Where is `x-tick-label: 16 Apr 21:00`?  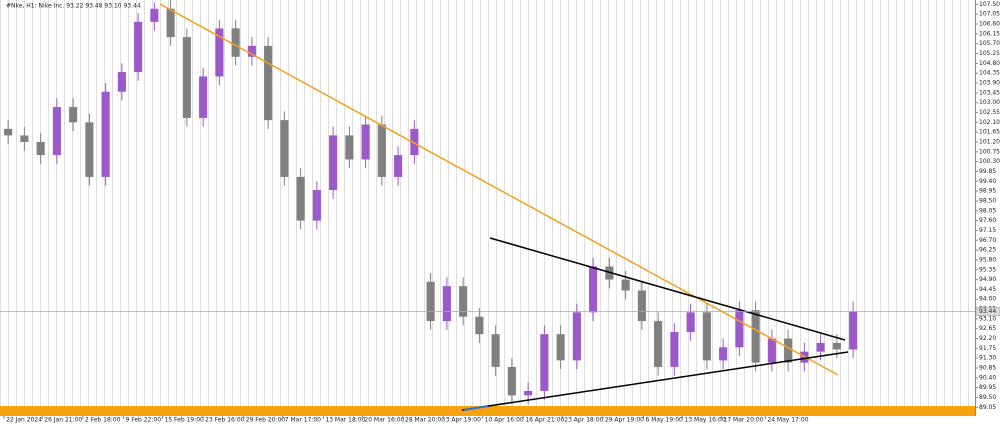 x-tick-label: 16 Apr 21:00 is located at coordinates (544, 420).